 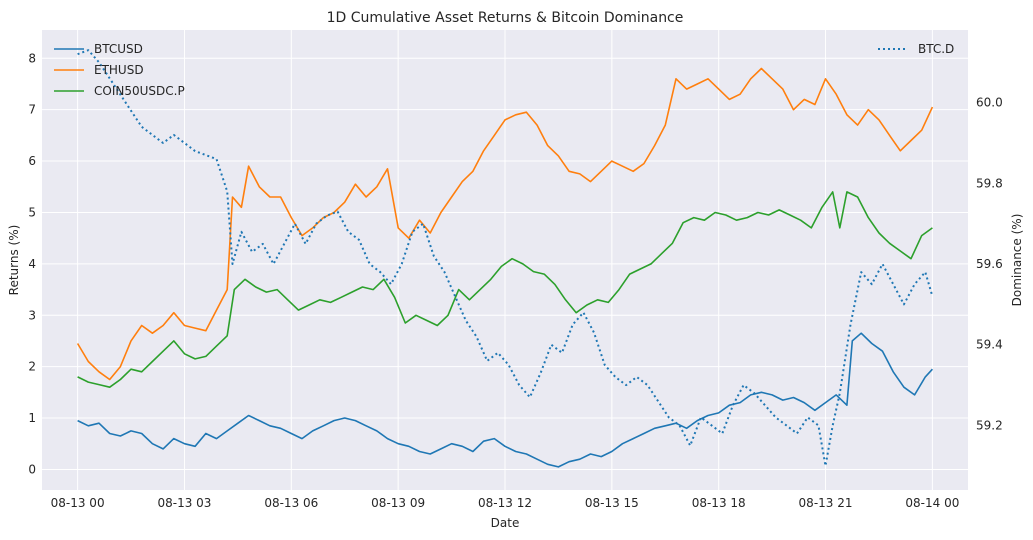 What do you see at coordinates (989, 183) in the screenshot?
I see `y-right-tick-label: 59.8` at bounding box center [989, 183].